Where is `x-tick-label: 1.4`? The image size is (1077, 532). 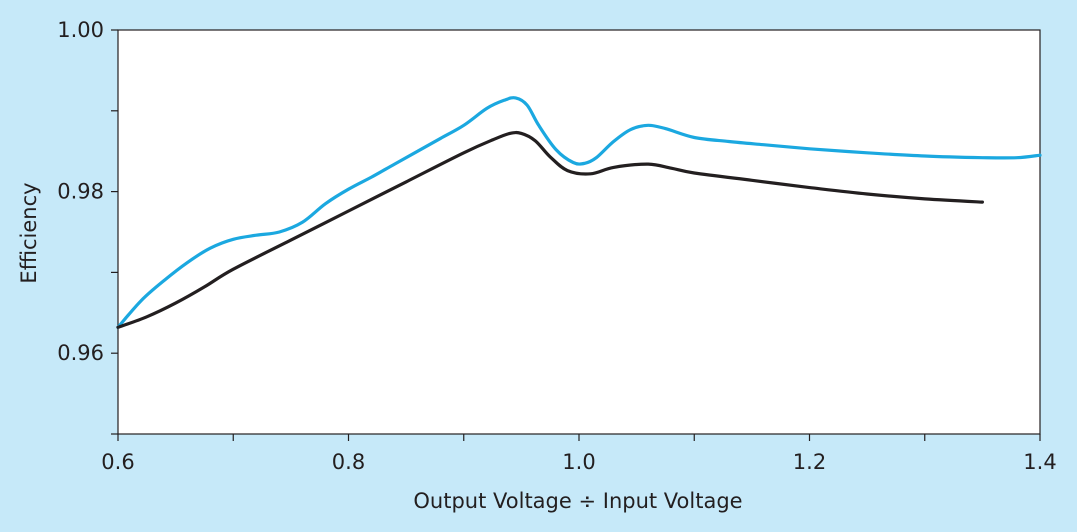
x-tick-label: 1.4 is located at coordinates (1039, 462).